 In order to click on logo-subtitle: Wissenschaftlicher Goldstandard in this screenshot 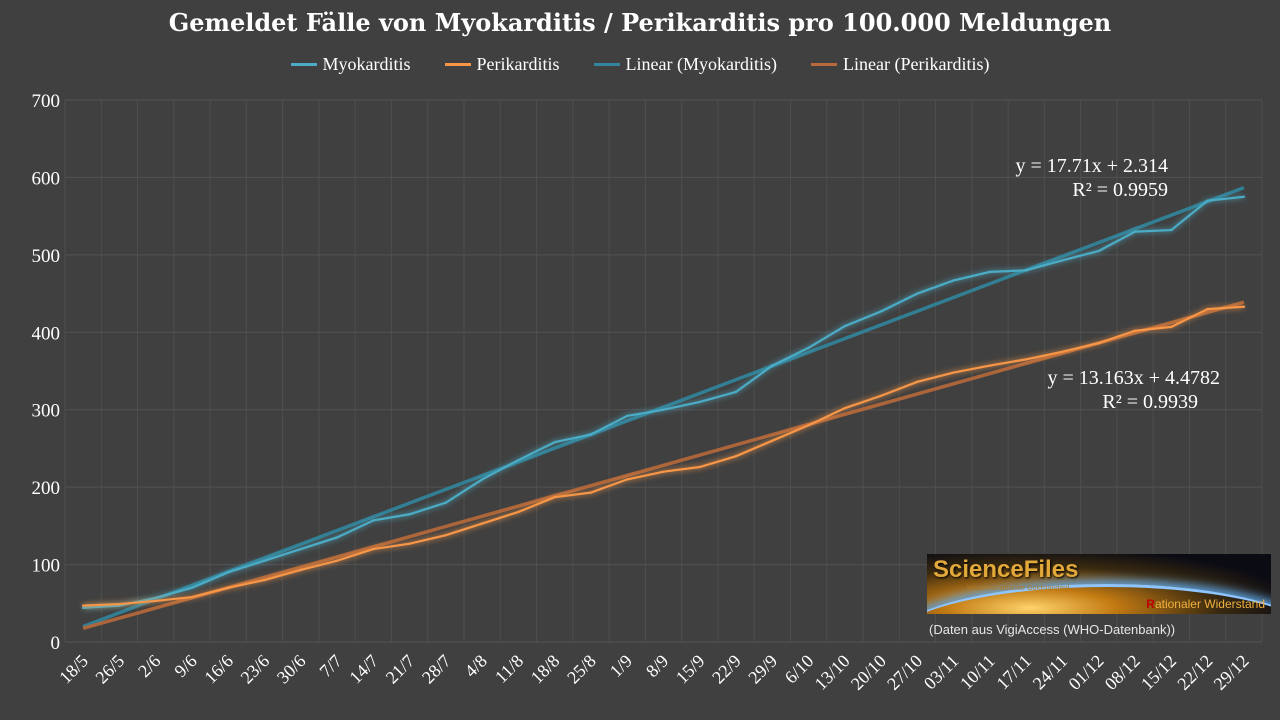, I will do `click(1018, 588)`.